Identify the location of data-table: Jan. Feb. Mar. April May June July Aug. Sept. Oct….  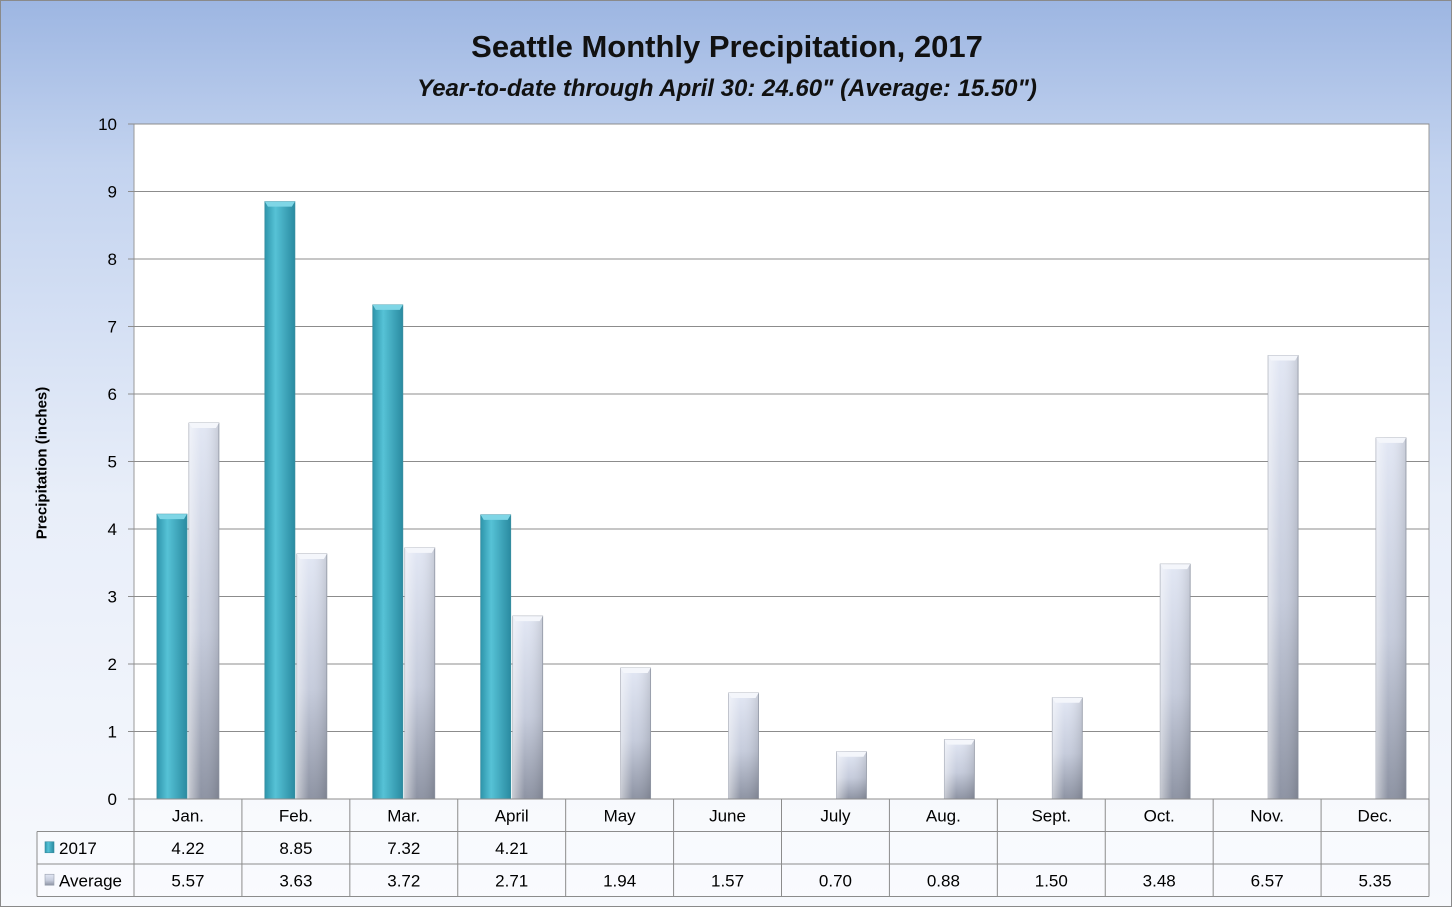
(733, 847).